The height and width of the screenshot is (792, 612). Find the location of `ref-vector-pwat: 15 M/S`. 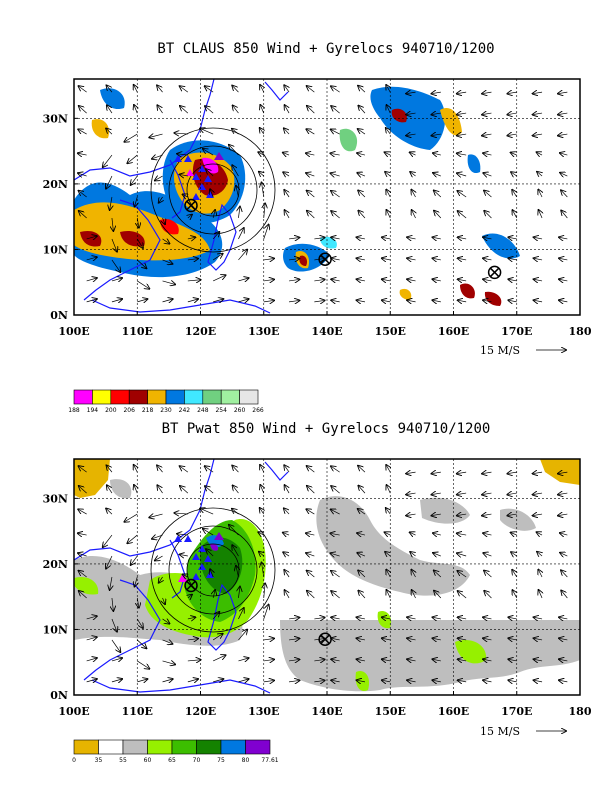

ref-vector-pwat: 15 M/S is located at coordinates (523, 731).